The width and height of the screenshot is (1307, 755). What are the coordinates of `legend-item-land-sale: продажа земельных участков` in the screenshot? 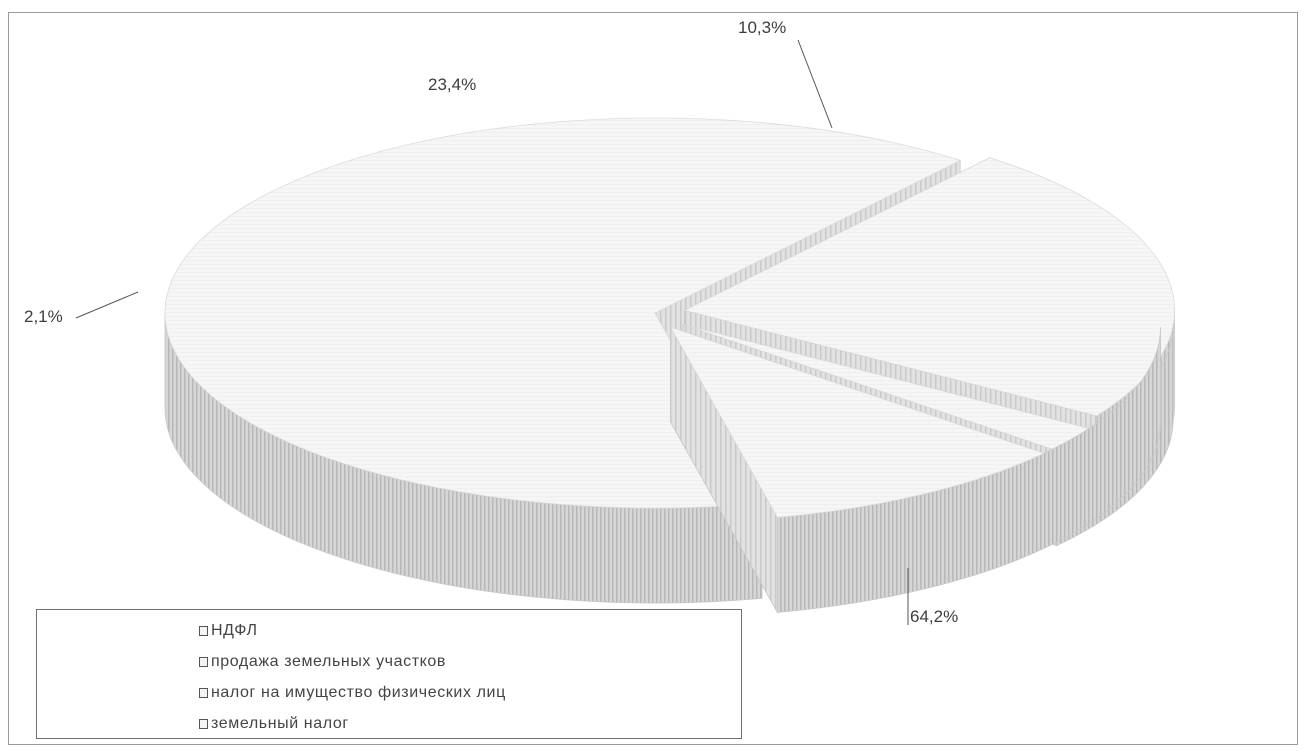 It's located at (322, 662).